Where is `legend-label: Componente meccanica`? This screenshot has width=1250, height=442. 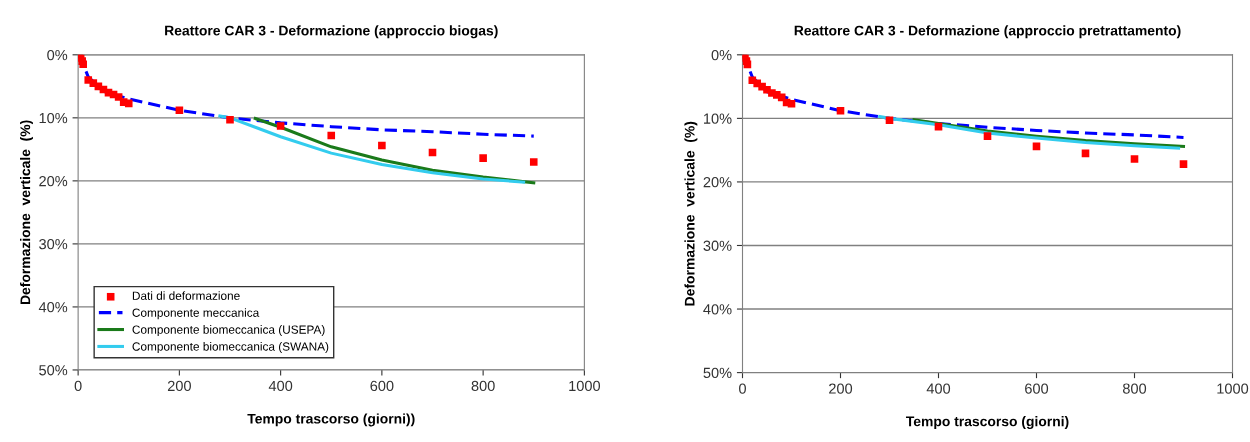
legend-label: Componente meccanica is located at coordinates (196, 314).